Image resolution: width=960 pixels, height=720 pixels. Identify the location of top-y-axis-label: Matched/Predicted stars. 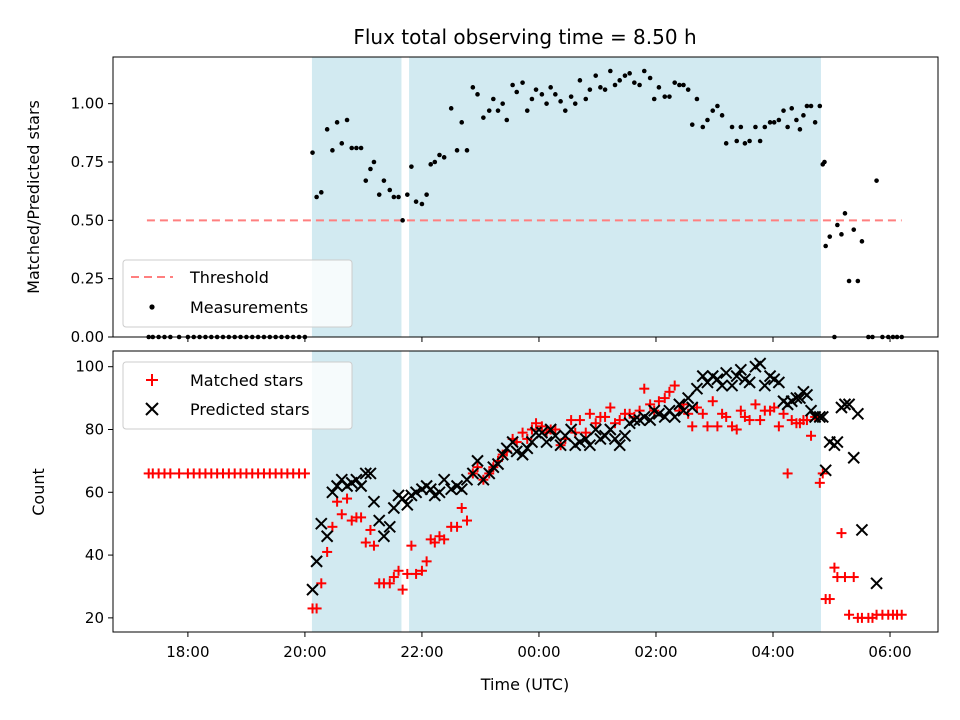
(33, 197).